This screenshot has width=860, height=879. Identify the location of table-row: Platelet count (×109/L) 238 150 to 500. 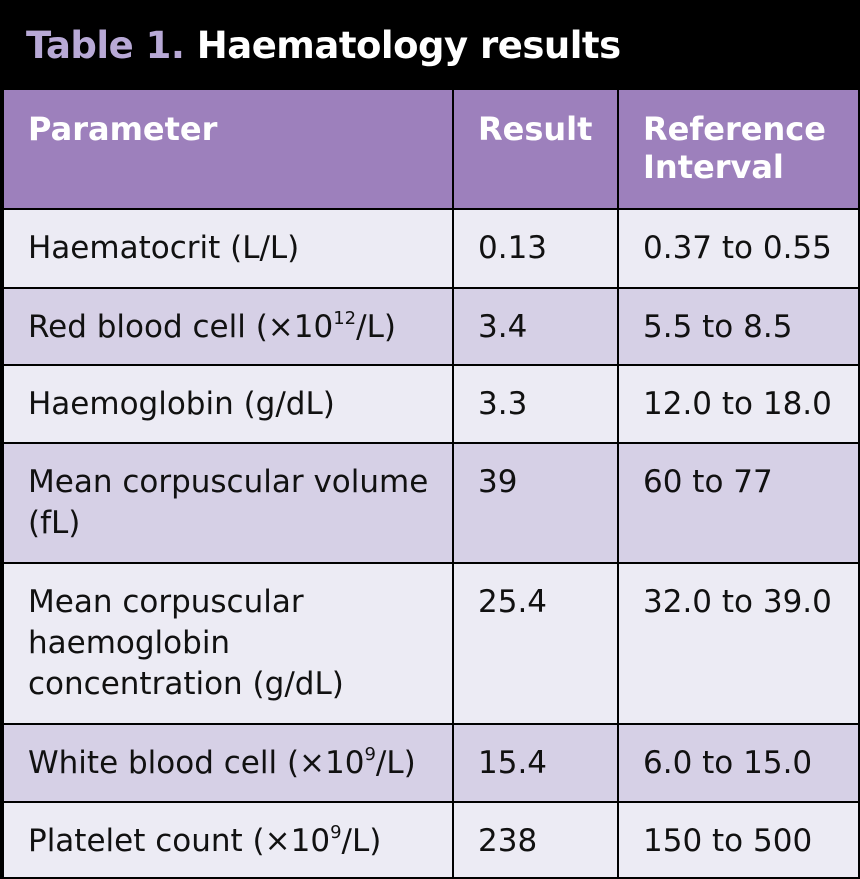
(431, 840).